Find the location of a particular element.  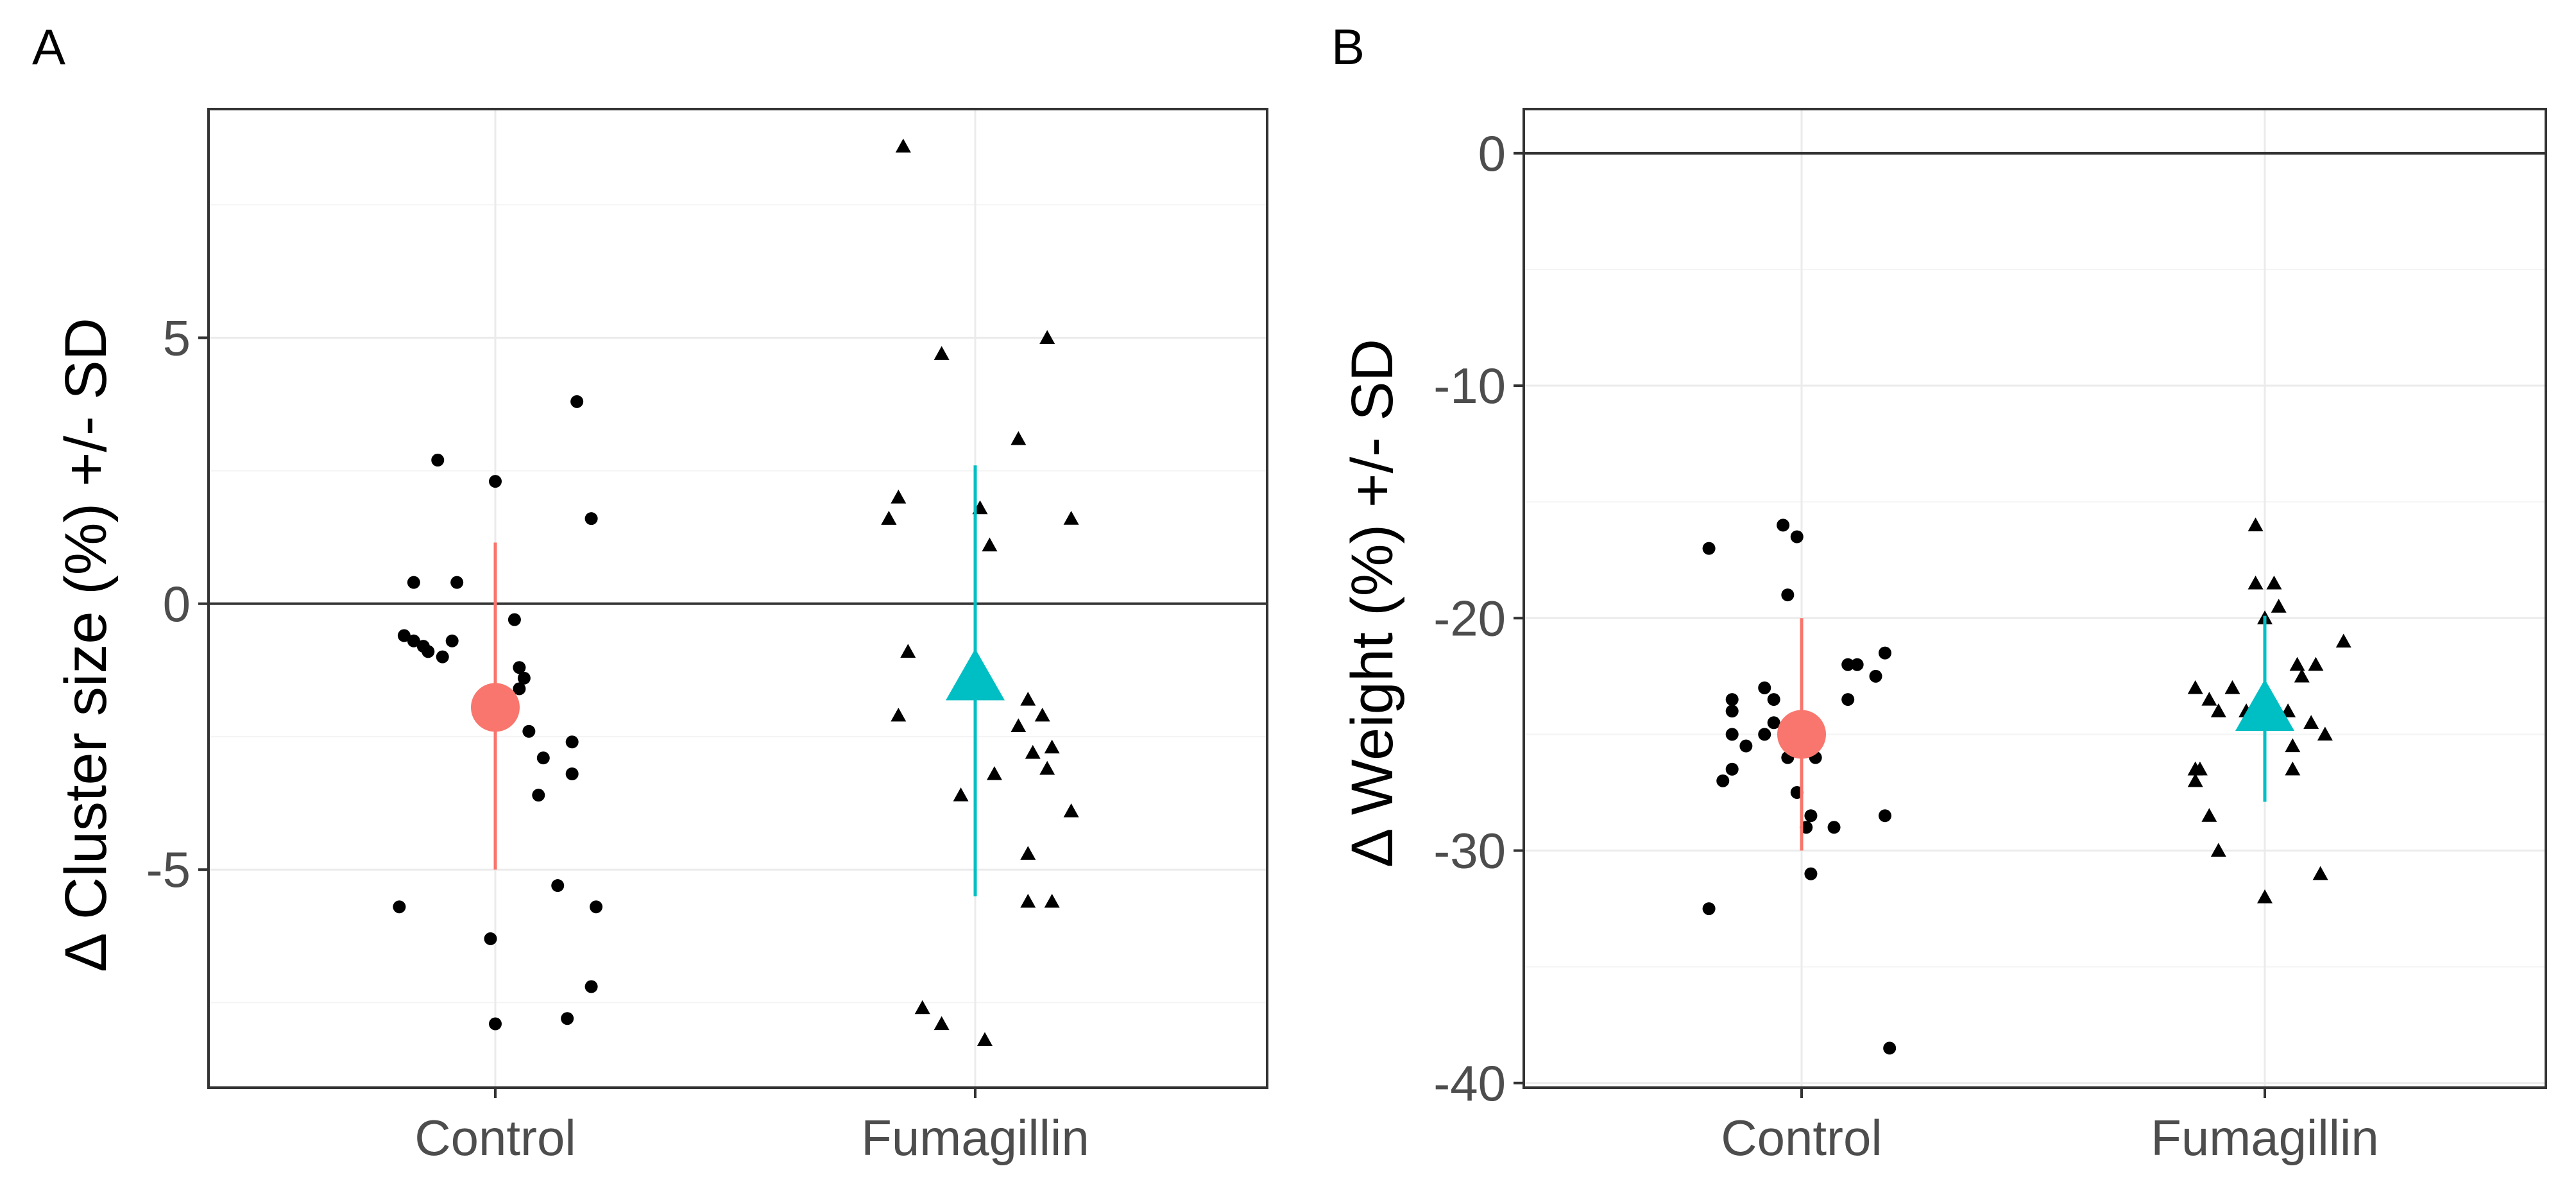

panel-a-y-axis-title: Δ Cluster size (%) +/- SD is located at coordinates (86, 645).